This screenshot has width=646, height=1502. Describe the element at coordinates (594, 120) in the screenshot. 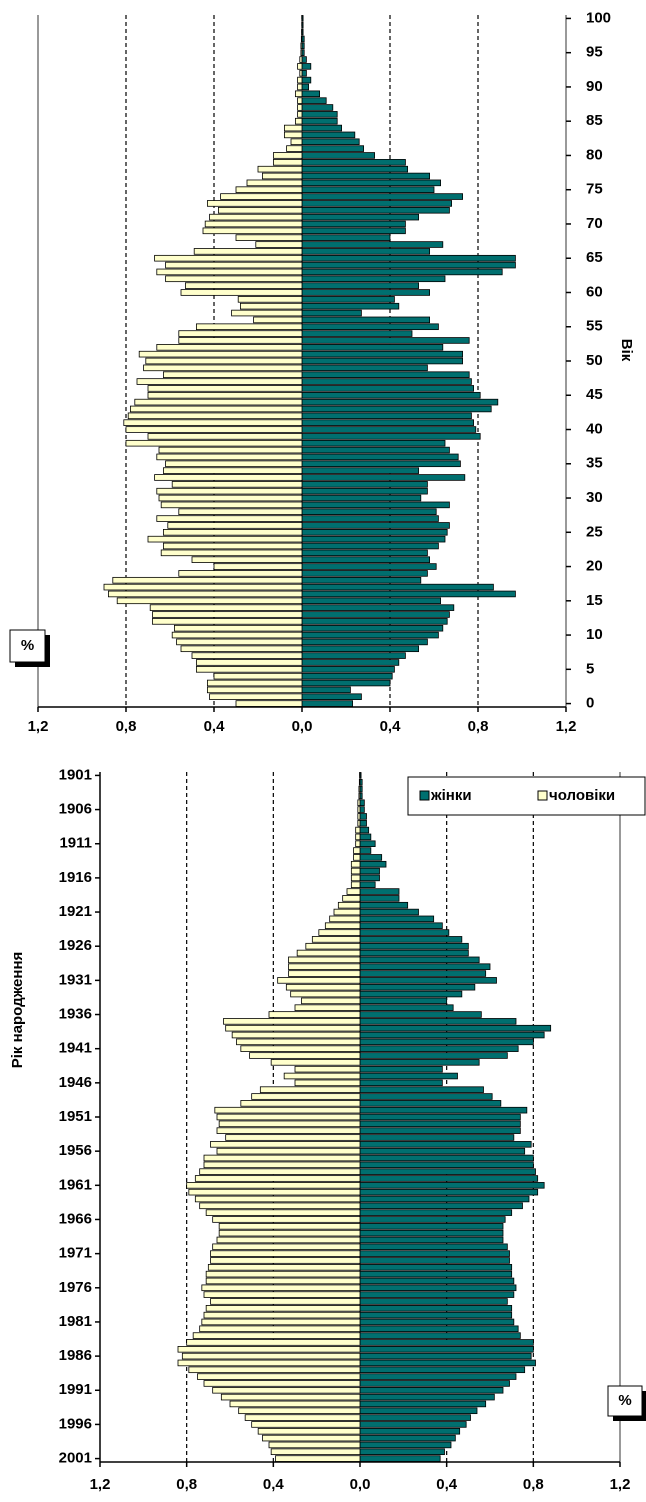

I see `y-tick-label: 85` at that location.